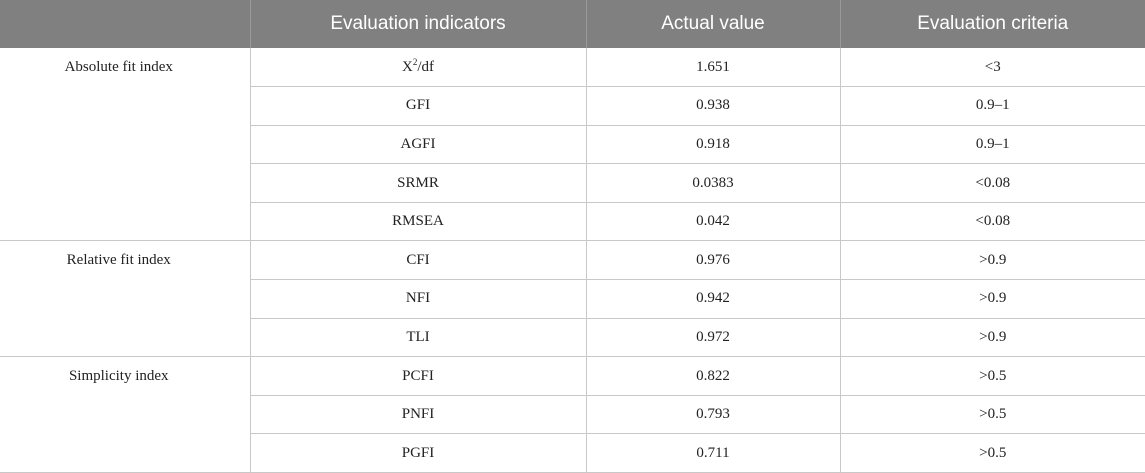  What do you see at coordinates (125, 24) in the screenshot?
I see `header-group` at bounding box center [125, 24].